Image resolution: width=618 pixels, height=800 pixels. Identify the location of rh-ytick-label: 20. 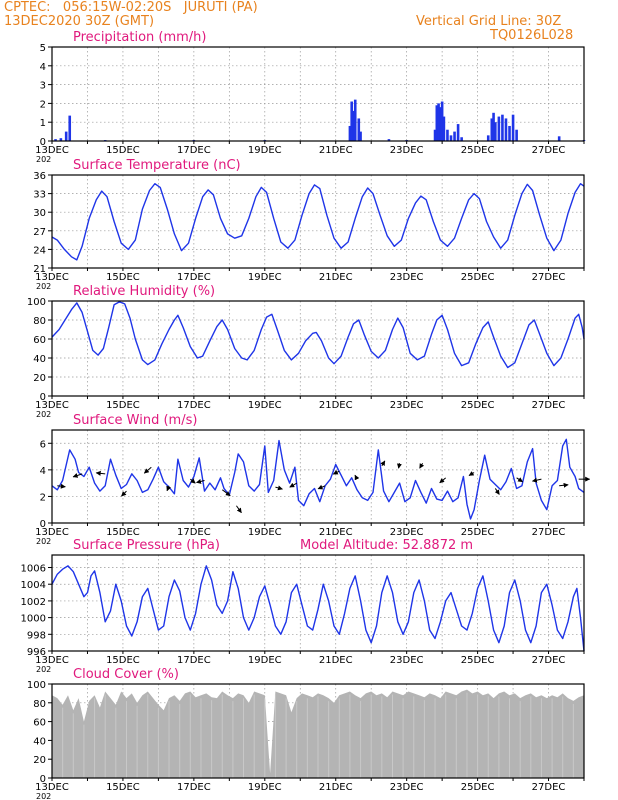
(39, 378).